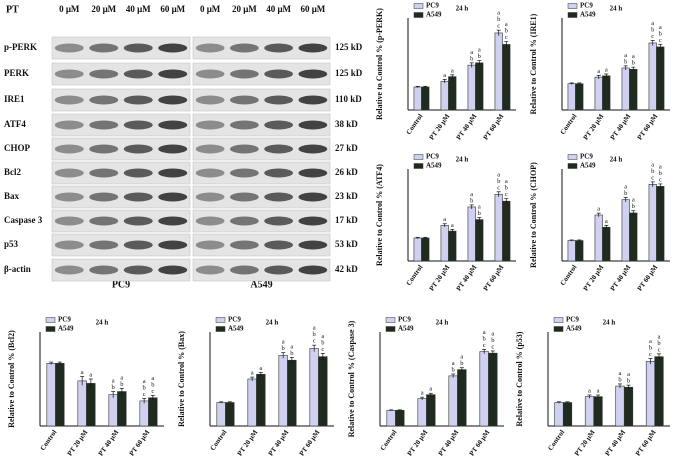 The width and height of the screenshot is (675, 467). What do you see at coordinates (103, 9) in the screenshot?
I see `dose-label: 20 μM` at bounding box center [103, 9].